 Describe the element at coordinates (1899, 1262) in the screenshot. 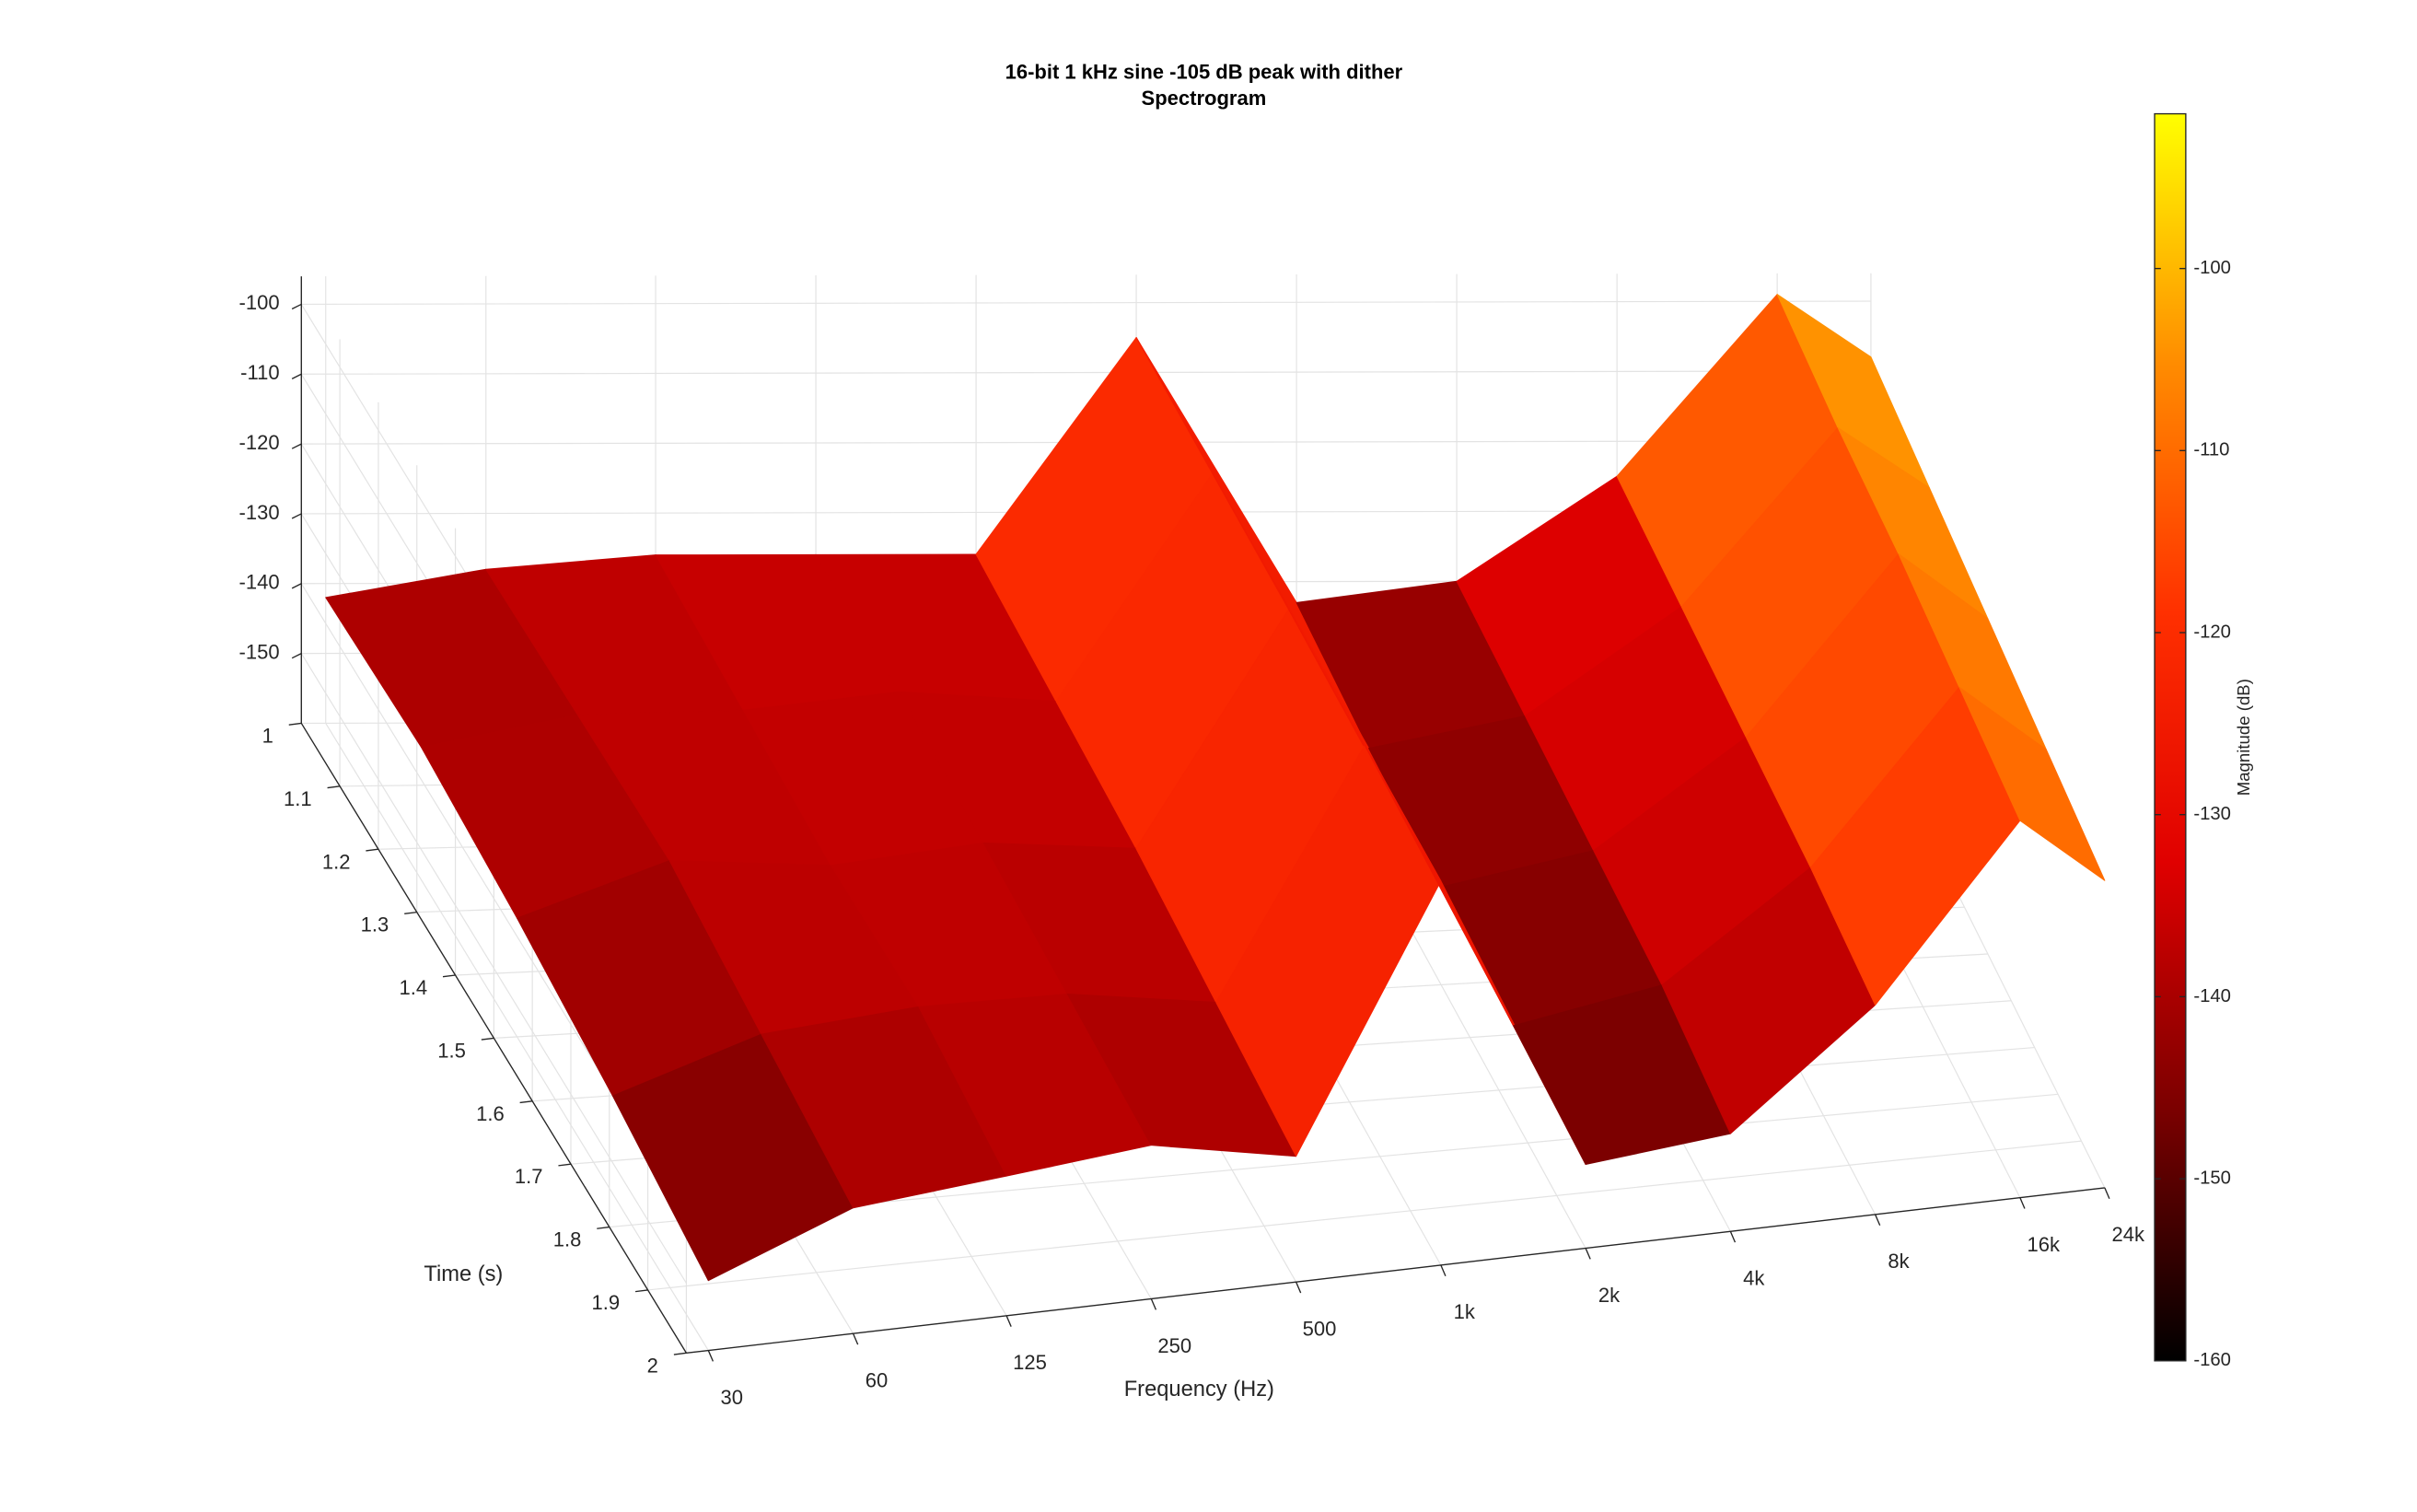

I see `x-tick-label: 8k` at that location.